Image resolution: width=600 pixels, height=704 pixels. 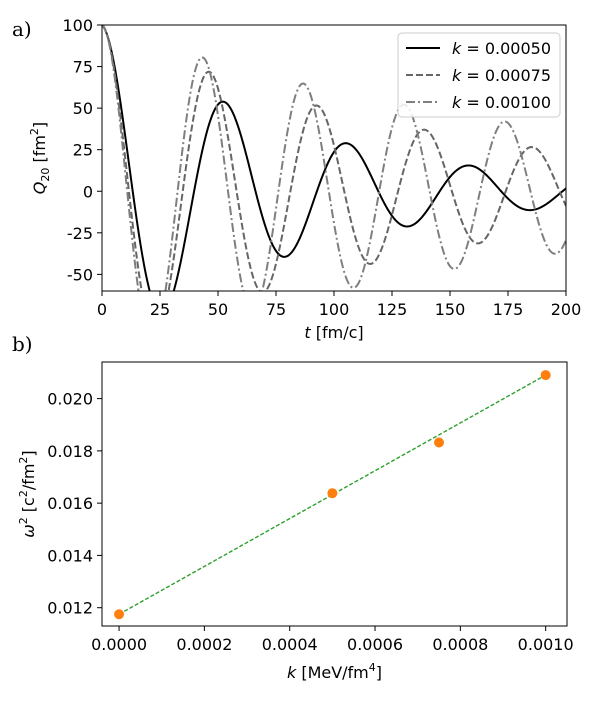 I want to click on y-tick-label-b: 0.012, so click(x=70, y=608).